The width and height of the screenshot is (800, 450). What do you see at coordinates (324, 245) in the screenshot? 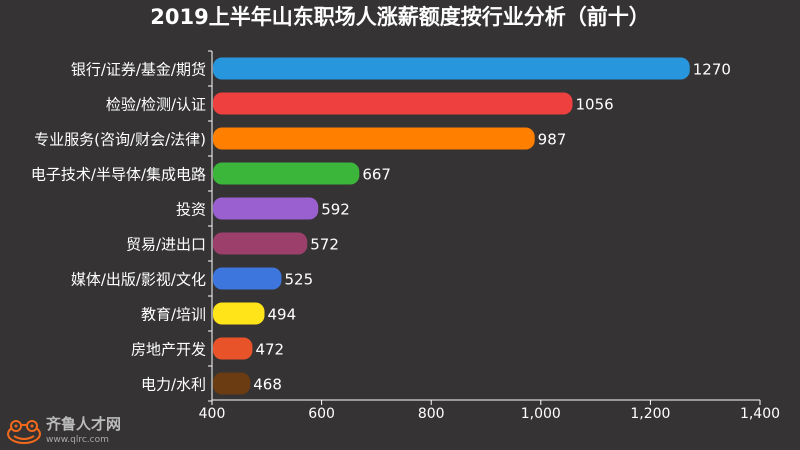
I see `data-label: 572` at bounding box center [324, 245].